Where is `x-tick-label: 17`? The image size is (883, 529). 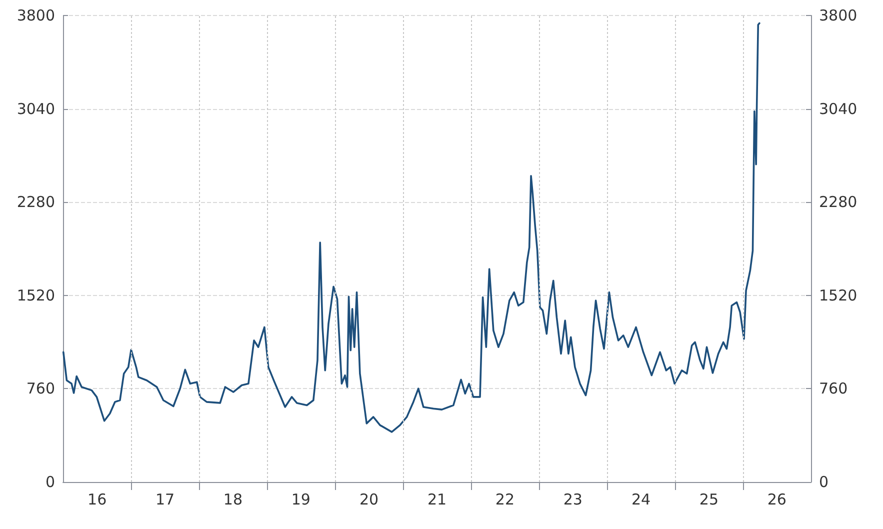
x-tick-label: 17 is located at coordinates (165, 499).